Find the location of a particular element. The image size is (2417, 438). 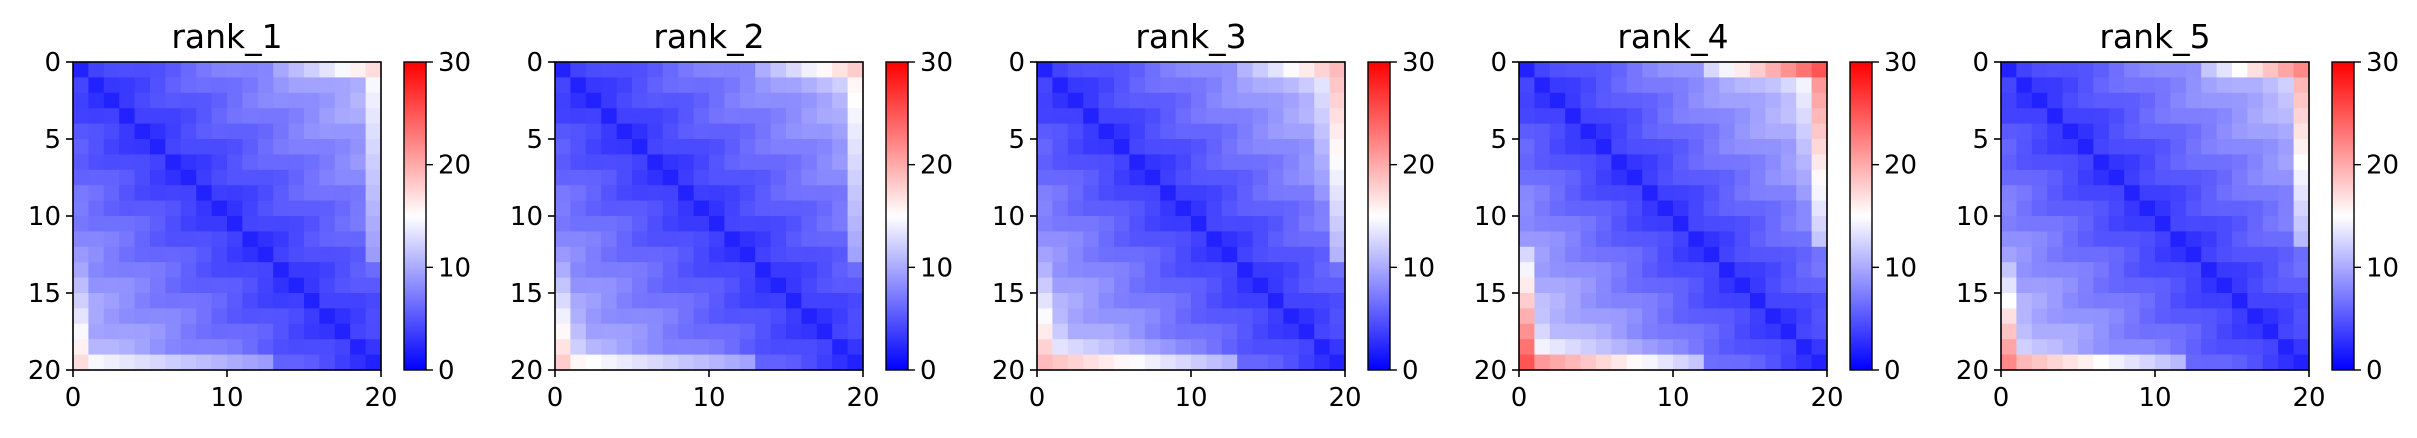

x-tick-label: 0 is located at coordinates (2001, 398).